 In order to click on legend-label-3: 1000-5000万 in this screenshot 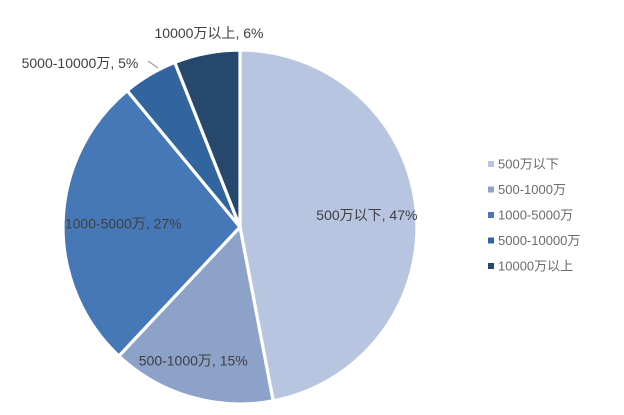, I will do `click(535, 215)`.